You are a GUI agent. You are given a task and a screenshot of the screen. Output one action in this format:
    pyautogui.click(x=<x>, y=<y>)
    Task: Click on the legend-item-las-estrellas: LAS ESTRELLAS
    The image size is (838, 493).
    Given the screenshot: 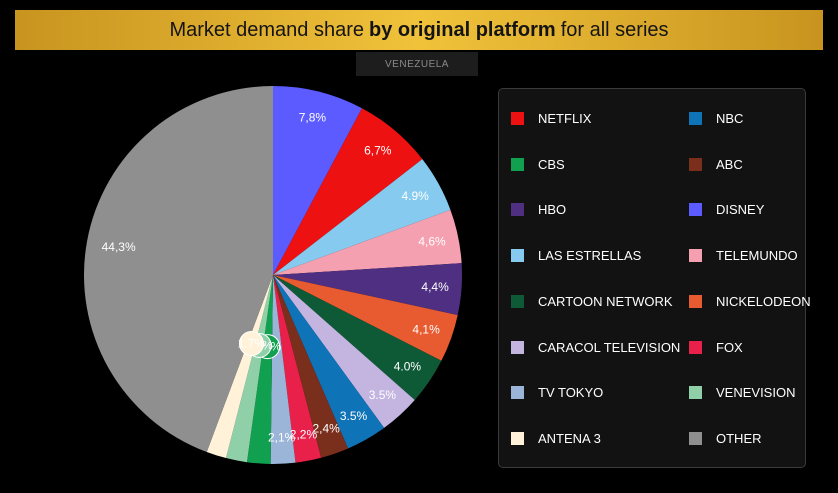 What is the action you would take?
    pyautogui.click(x=576, y=255)
    